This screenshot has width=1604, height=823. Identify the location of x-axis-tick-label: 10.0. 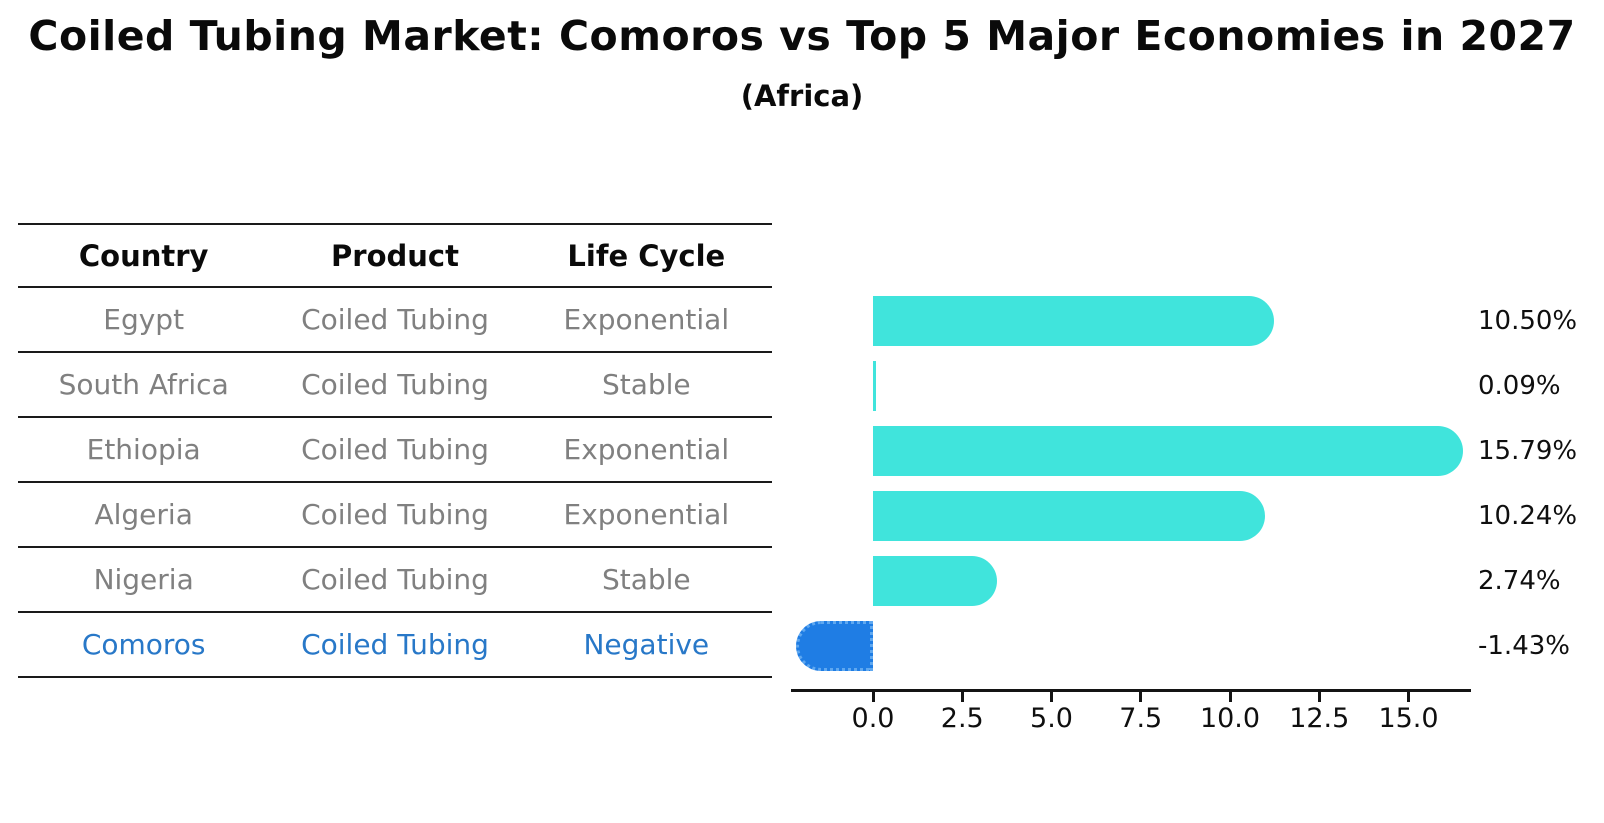
(1230, 718).